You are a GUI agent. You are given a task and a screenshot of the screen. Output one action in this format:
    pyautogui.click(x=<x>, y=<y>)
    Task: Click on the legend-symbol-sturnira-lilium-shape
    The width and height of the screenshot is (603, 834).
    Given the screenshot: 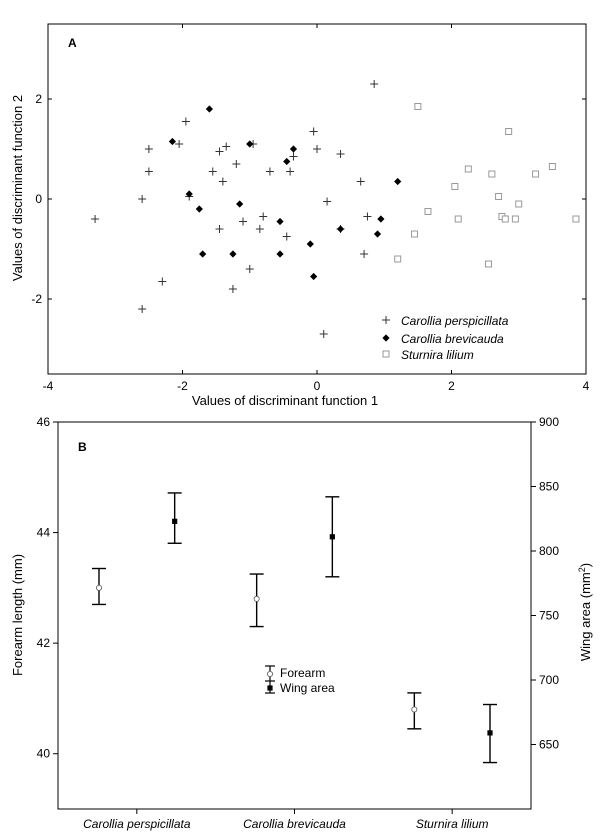 What is the action you would take?
    pyautogui.click(x=386, y=354)
    